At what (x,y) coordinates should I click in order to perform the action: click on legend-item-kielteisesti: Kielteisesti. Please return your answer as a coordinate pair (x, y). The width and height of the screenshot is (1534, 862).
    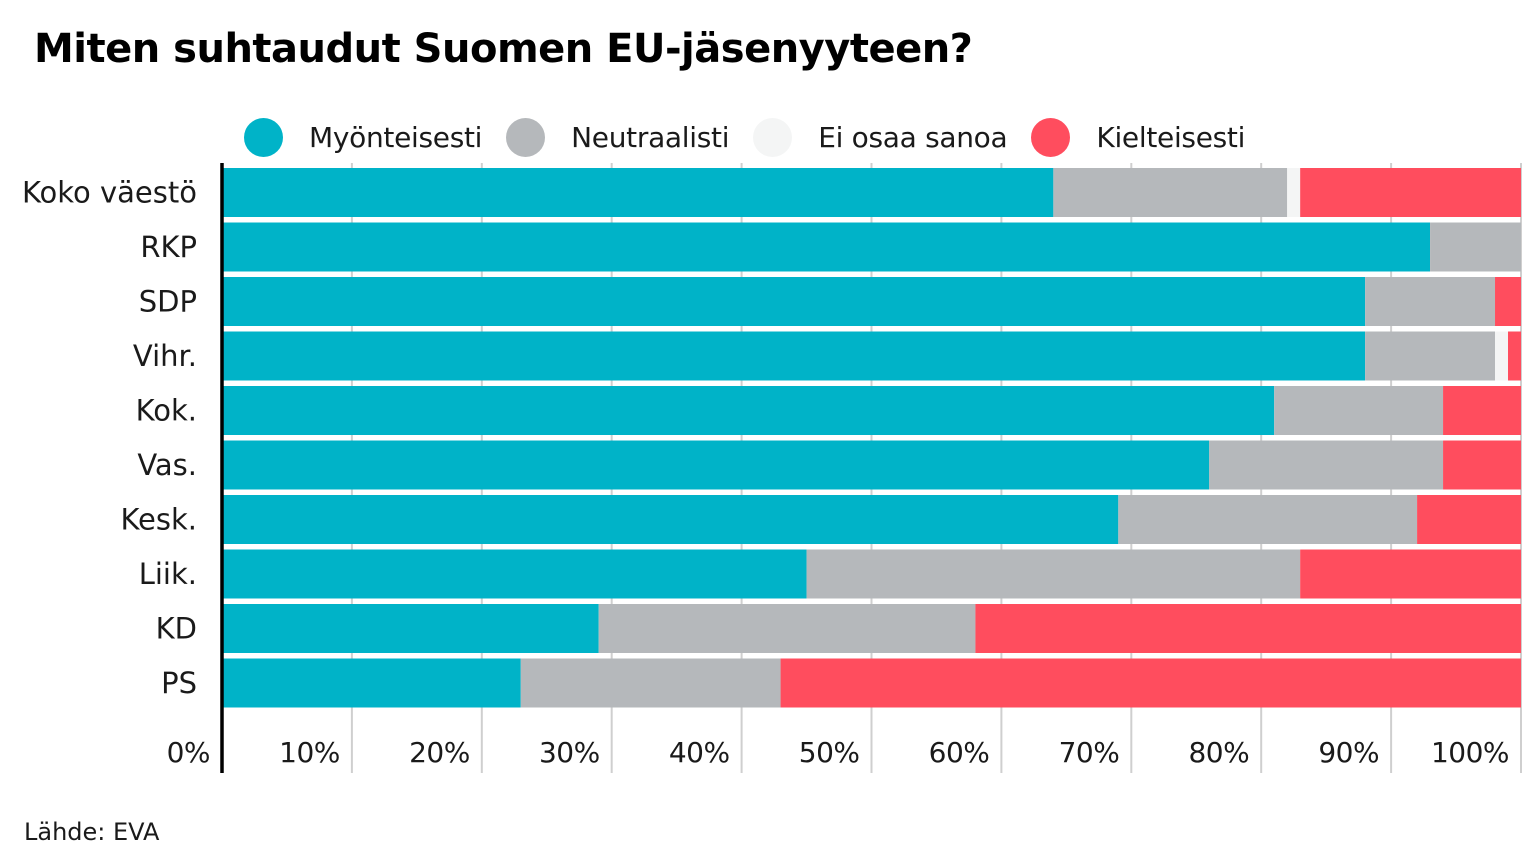
    Looking at the image, I should click on (1138, 137).